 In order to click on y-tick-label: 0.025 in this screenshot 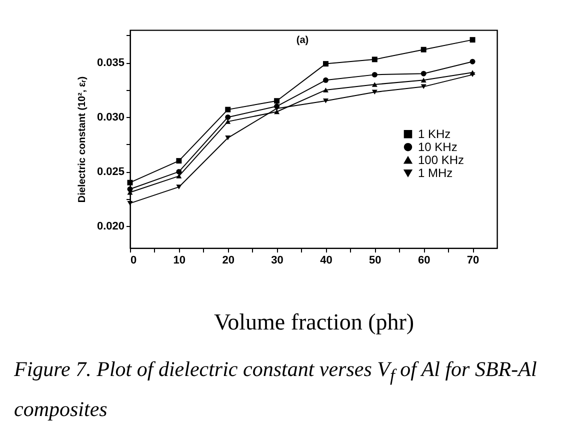, I will do `click(110, 172)`.